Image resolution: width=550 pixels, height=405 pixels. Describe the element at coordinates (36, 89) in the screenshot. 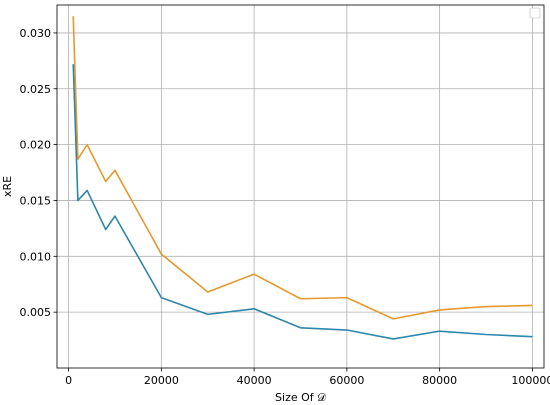

I see `y-tick-label: 0.025` at that location.